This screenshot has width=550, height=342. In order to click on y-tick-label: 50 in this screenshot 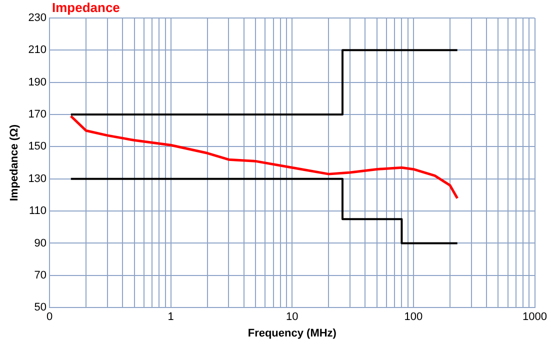, I will do `click(40, 308)`.